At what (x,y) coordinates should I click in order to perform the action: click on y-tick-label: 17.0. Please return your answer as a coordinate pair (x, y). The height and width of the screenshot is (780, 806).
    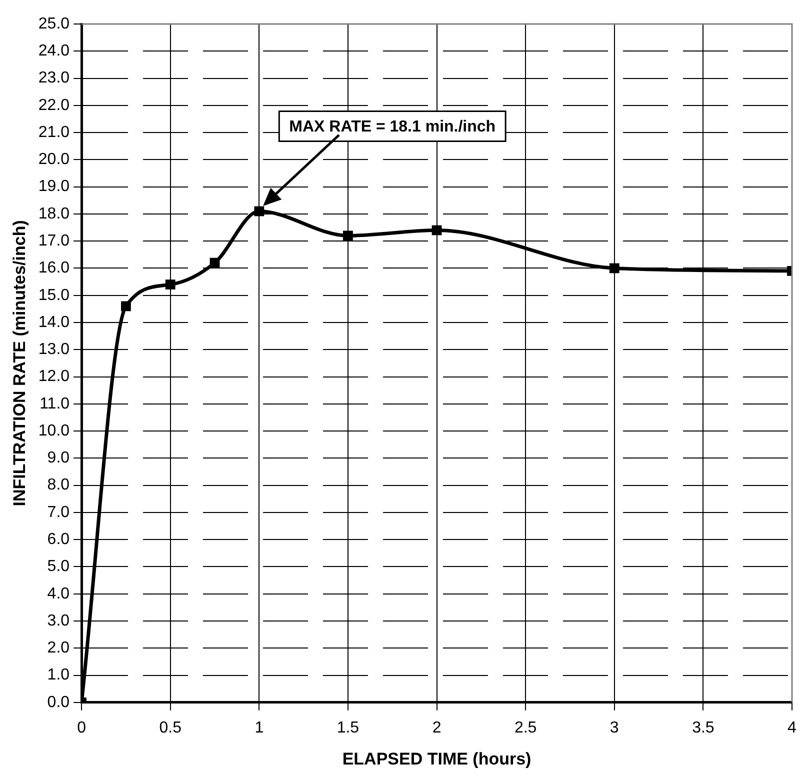
    Looking at the image, I should click on (54, 241).